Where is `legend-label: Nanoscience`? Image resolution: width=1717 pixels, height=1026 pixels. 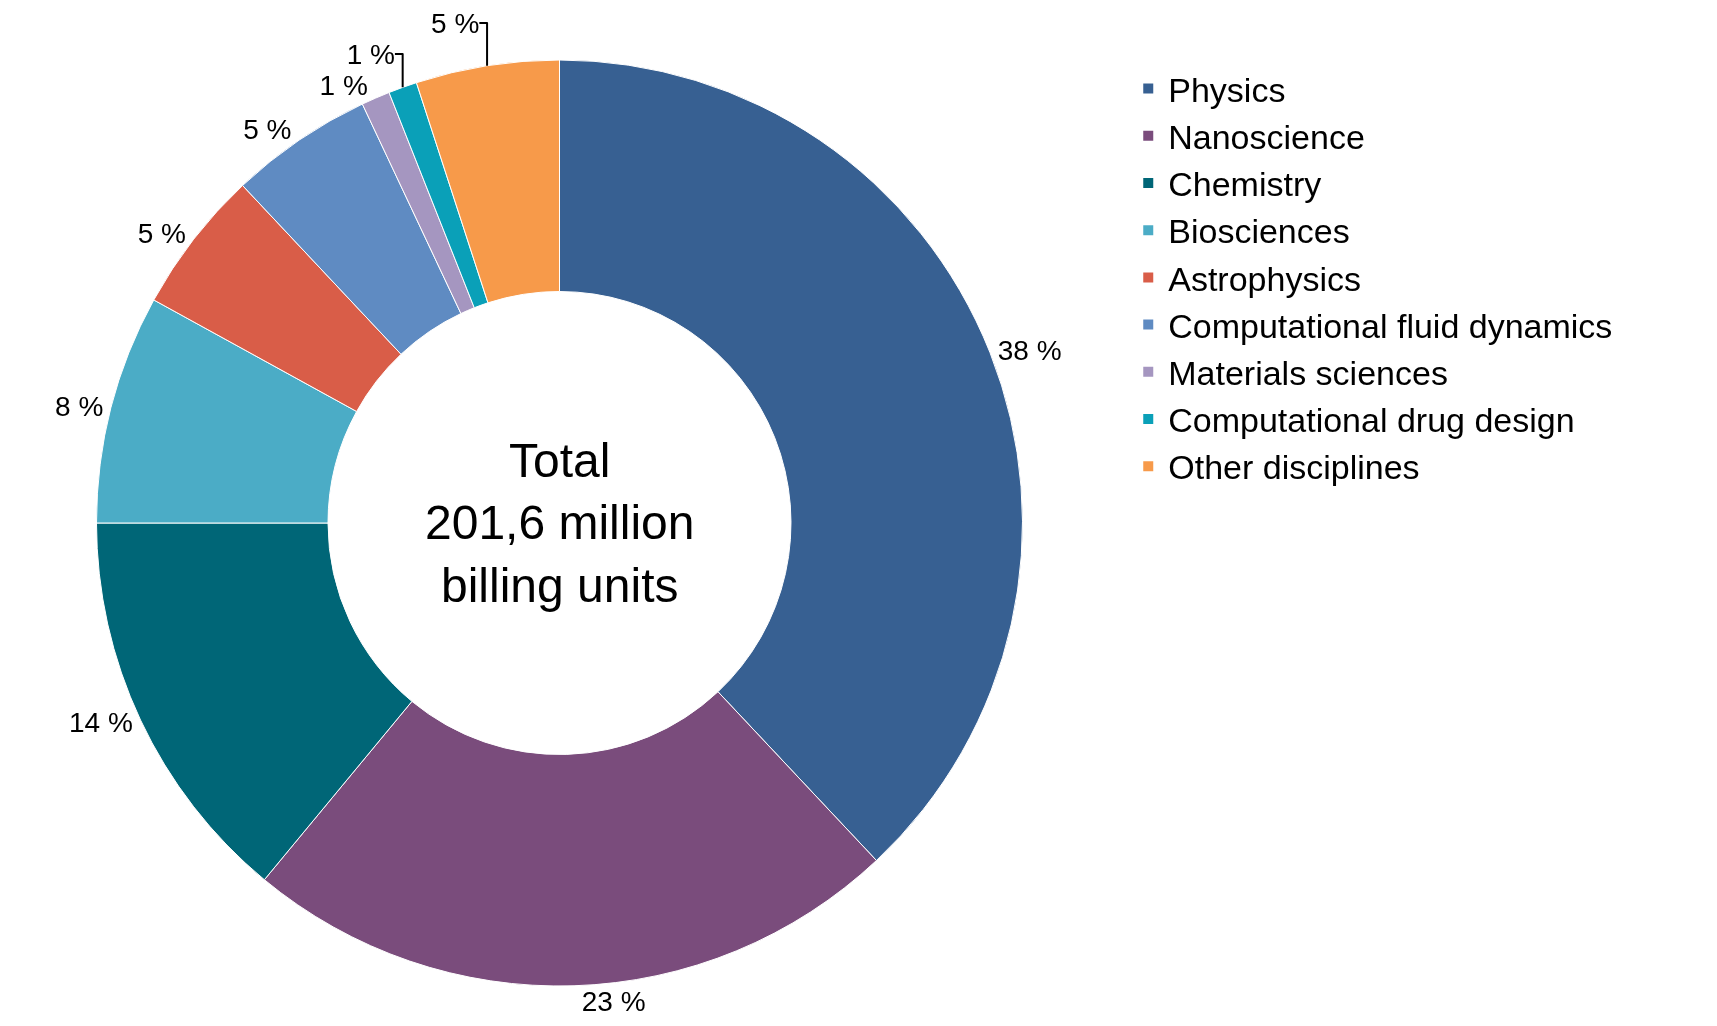
legend-label: Nanoscience is located at coordinates (1266, 137).